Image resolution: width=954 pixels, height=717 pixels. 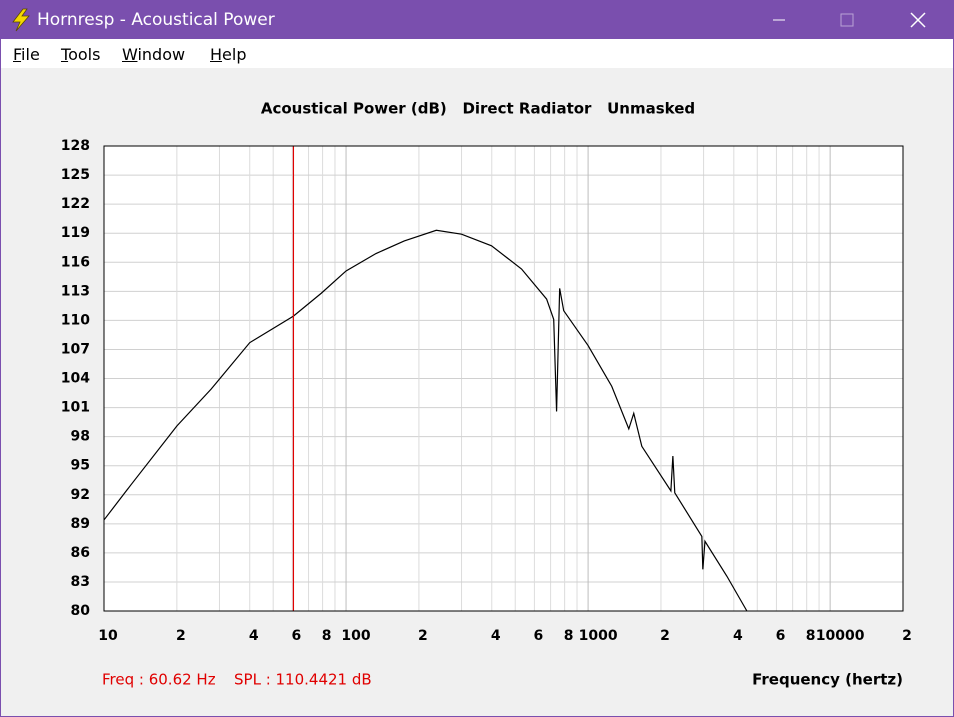 What do you see at coordinates (827, 680) in the screenshot?
I see `x-axis-label: Frequency (hertz)` at bounding box center [827, 680].